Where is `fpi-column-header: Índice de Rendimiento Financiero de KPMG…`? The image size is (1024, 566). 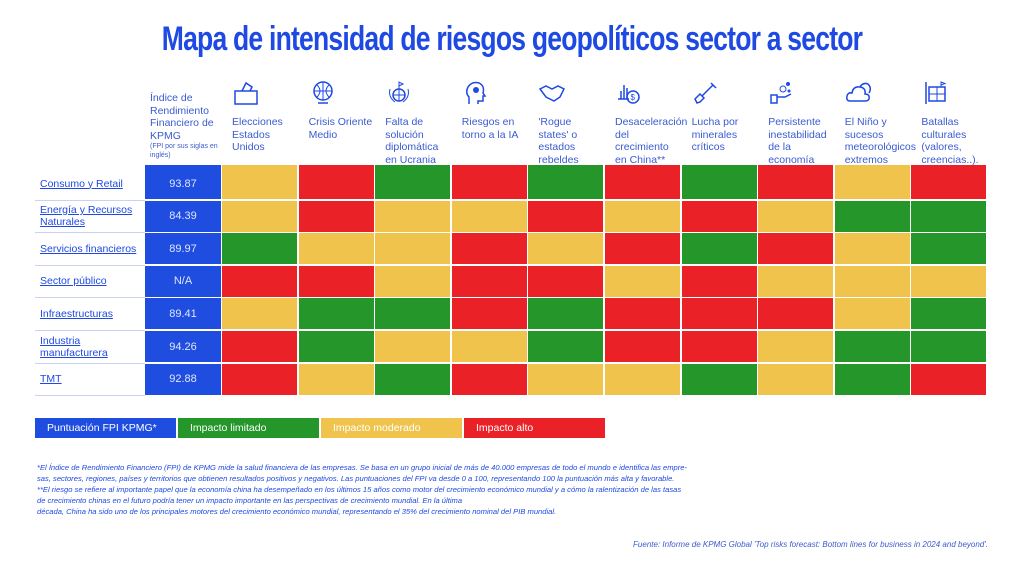
fpi-column-header: Índice de Rendimiento Financiero de KPMG… is located at coordinates (186, 126).